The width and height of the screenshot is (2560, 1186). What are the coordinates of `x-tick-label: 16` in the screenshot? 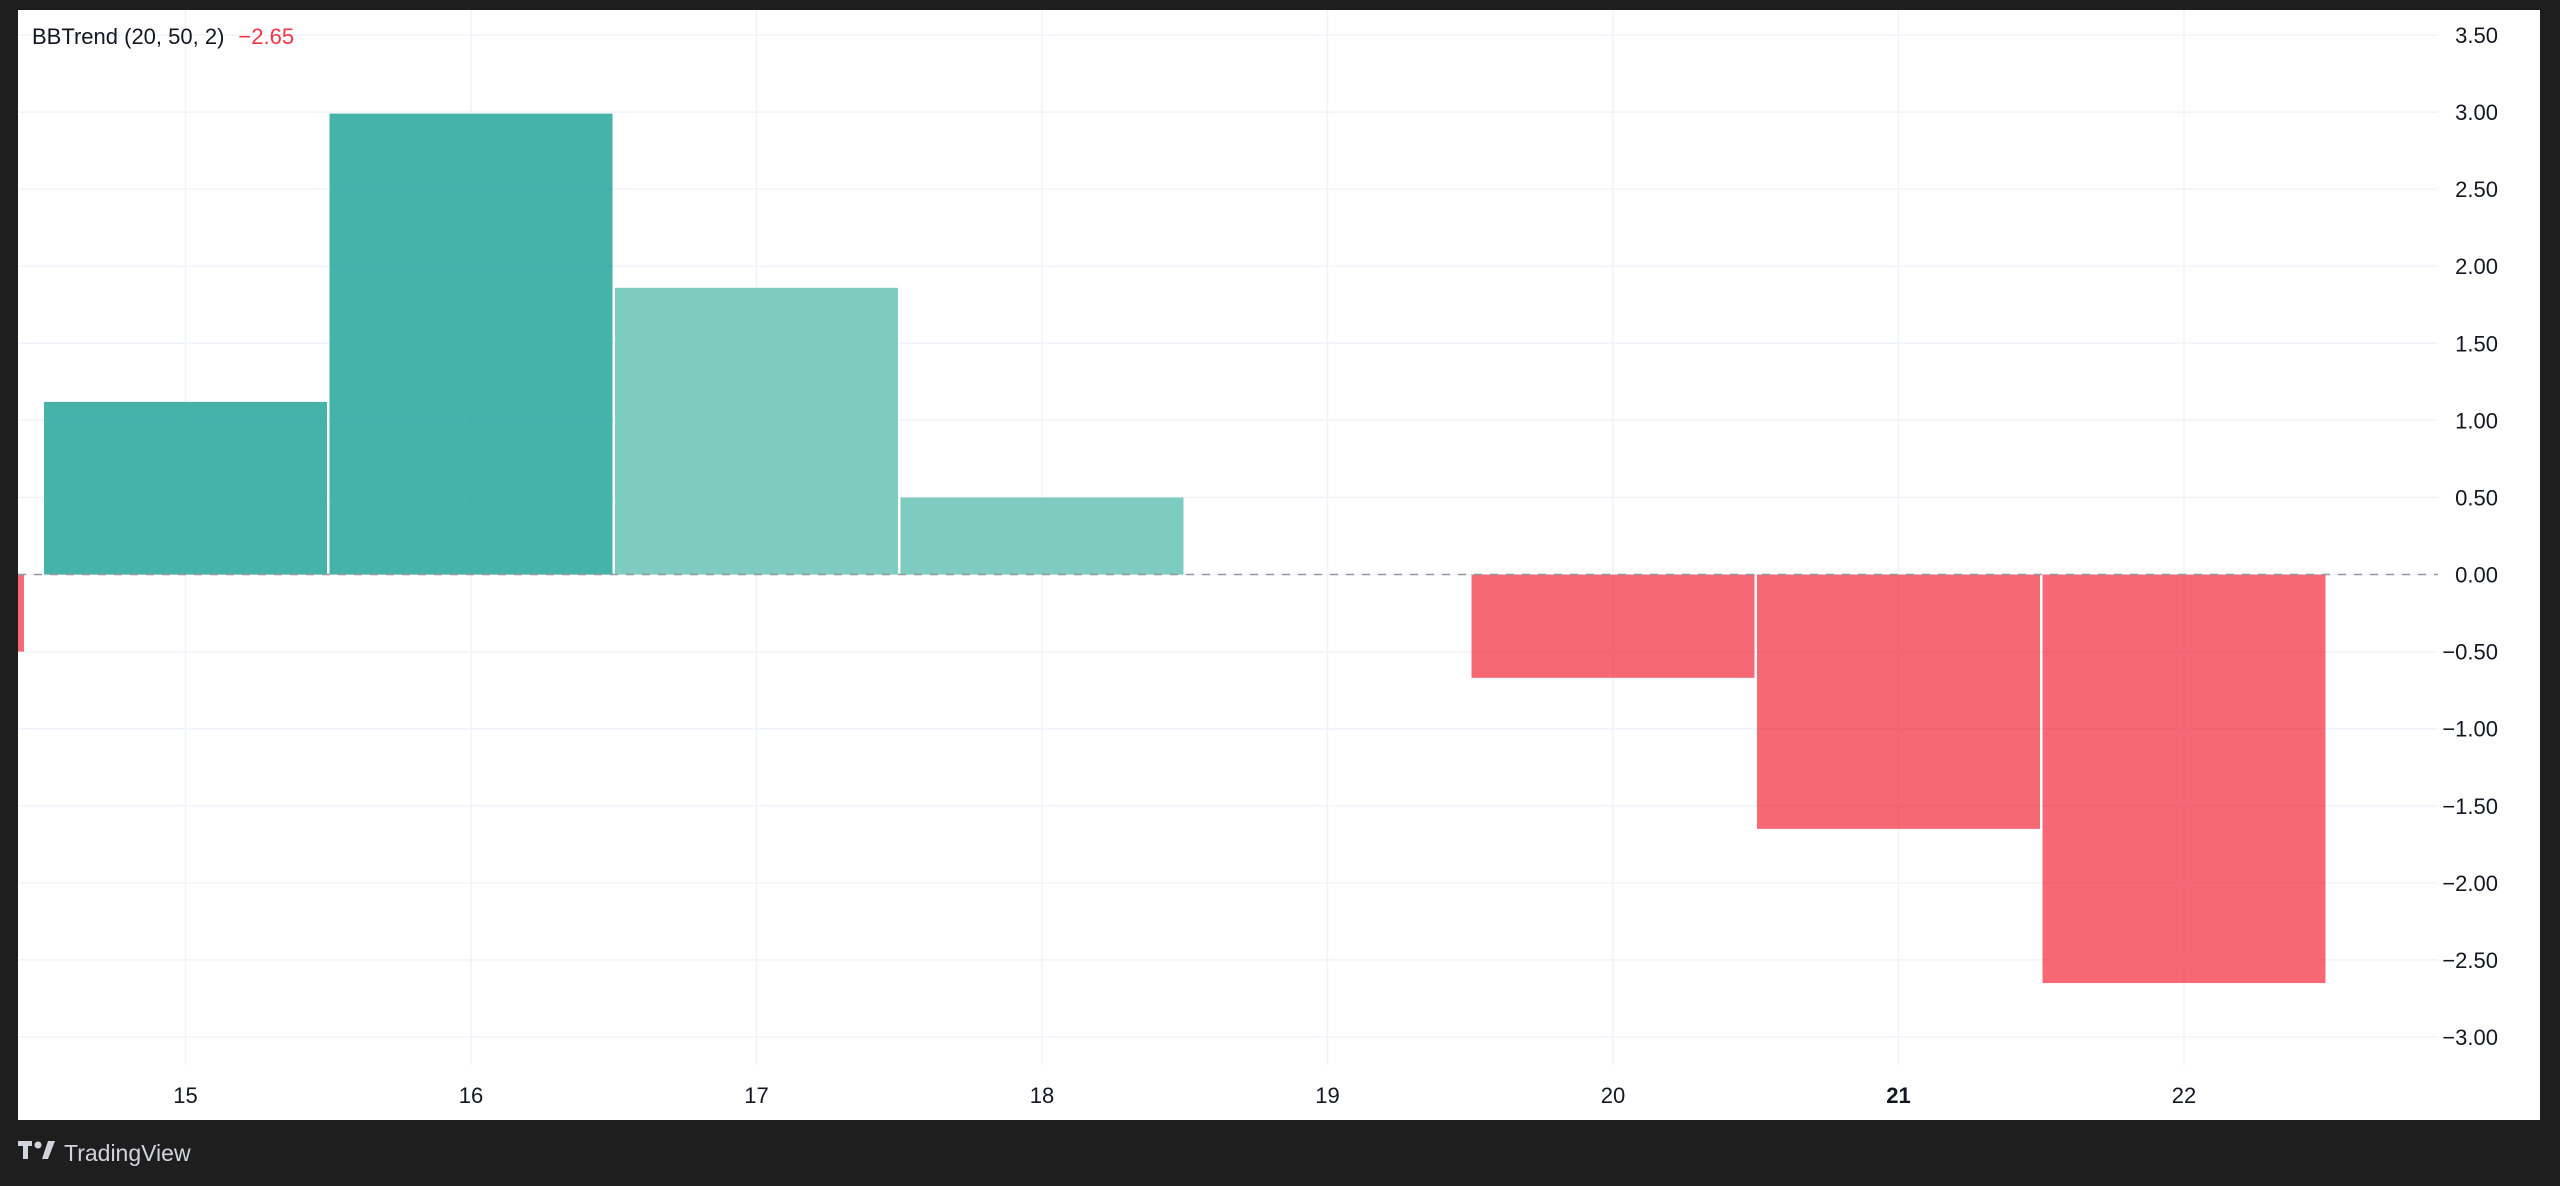 It's located at (471, 1095).